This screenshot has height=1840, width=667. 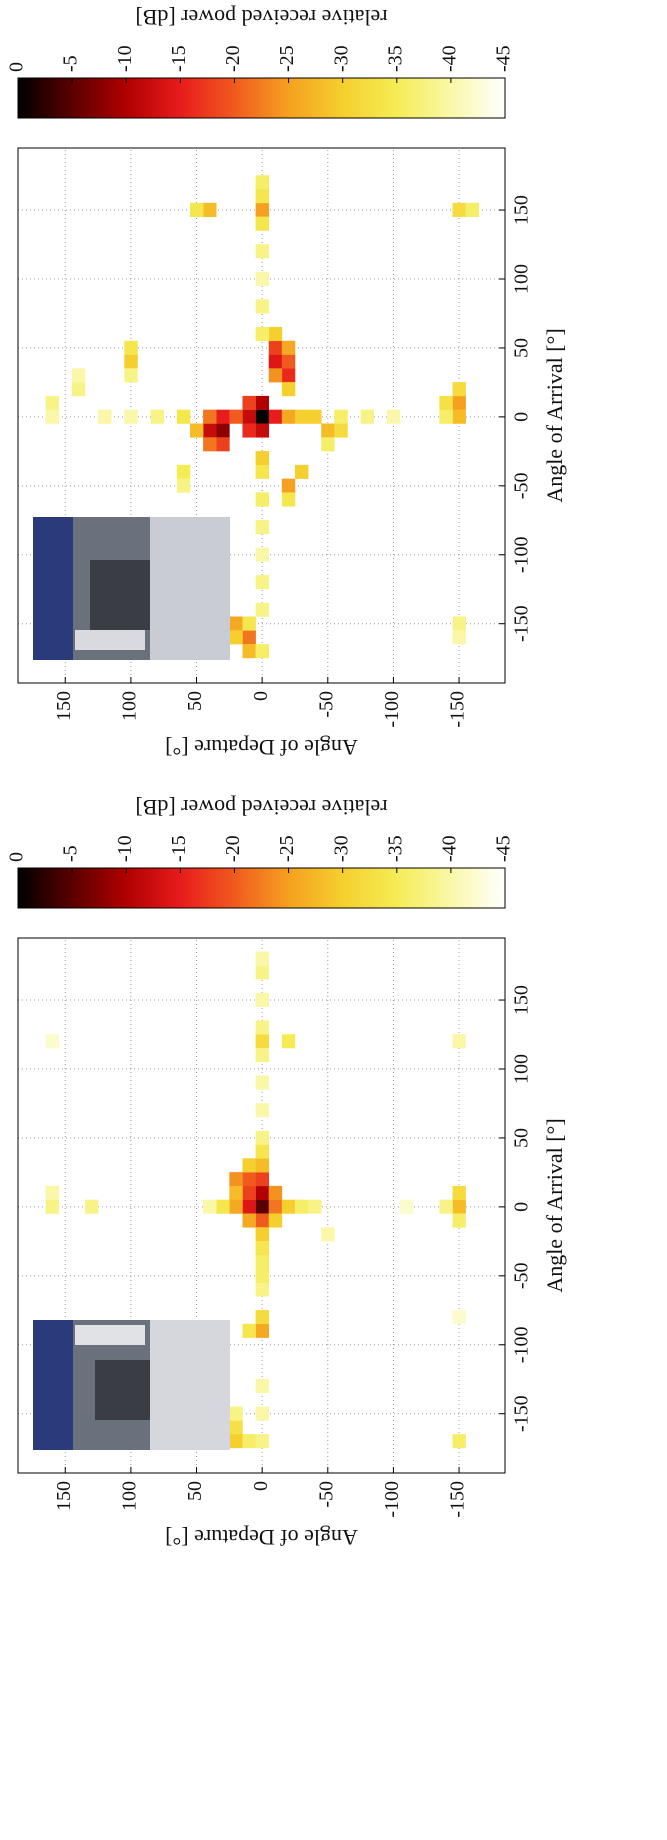 What do you see at coordinates (125, 848) in the screenshot?
I see `colorbar-tick-label: -10` at bounding box center [125, 848].